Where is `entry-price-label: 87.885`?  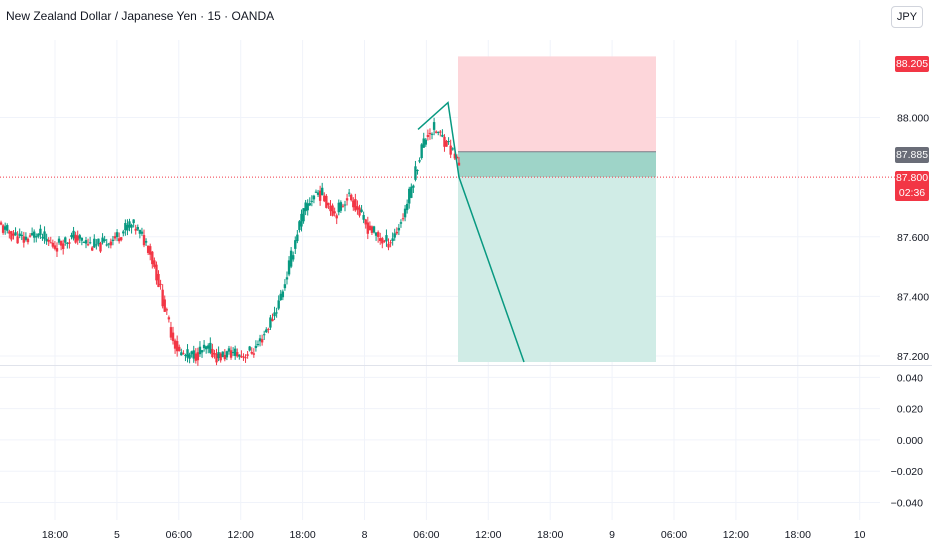 entry-price-label: 87.885 is located at coordinates (912, 155).